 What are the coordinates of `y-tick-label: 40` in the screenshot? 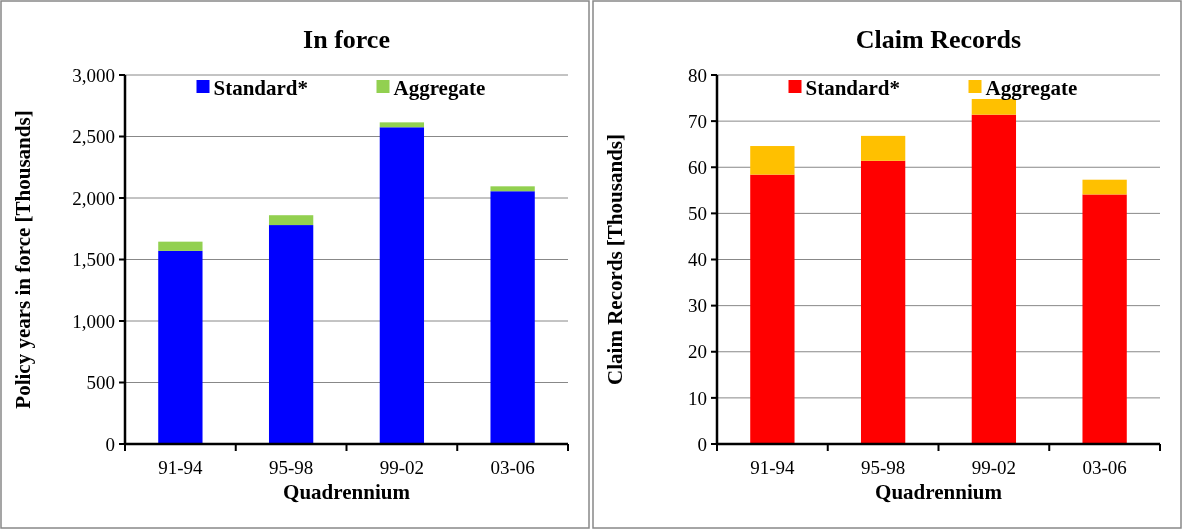 It's located at (697, 260).